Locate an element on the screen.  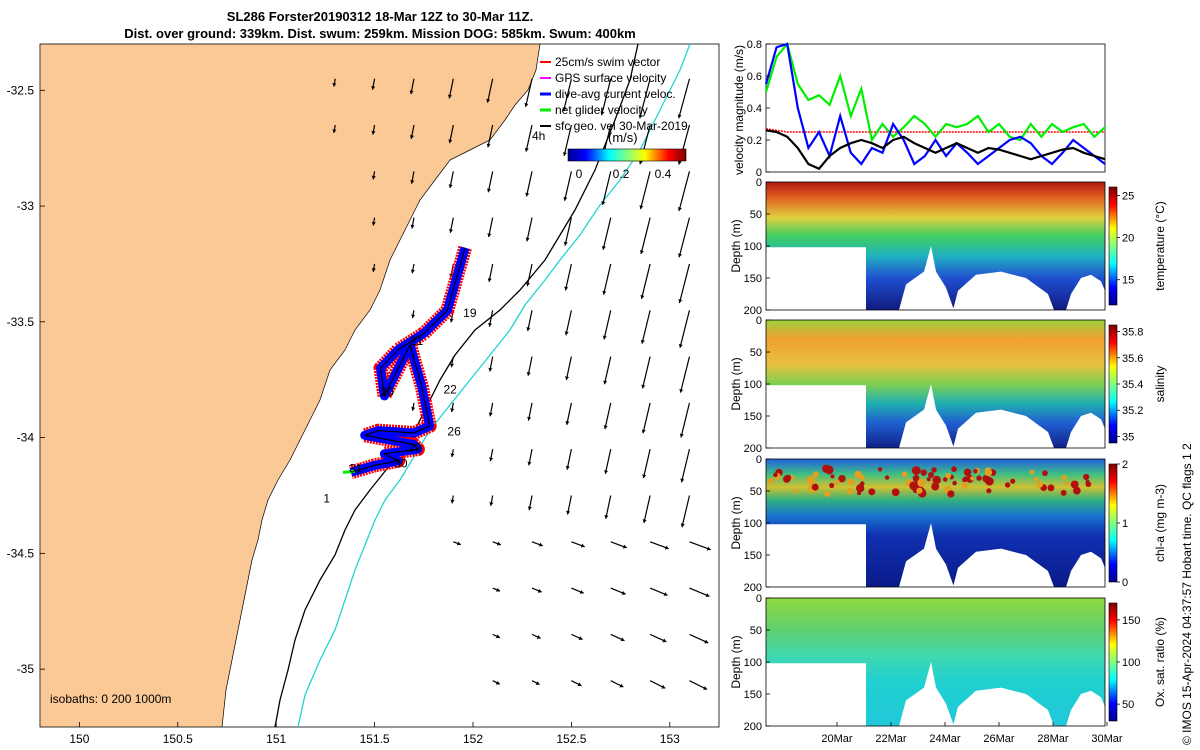
map-y-tick-label: -32.5 is located at coordinates (21, 90).